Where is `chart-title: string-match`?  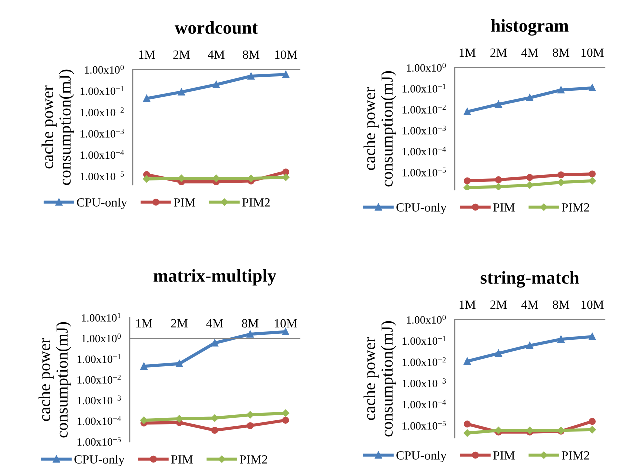 chart-title: string-match is located at coordinates (530, 279).